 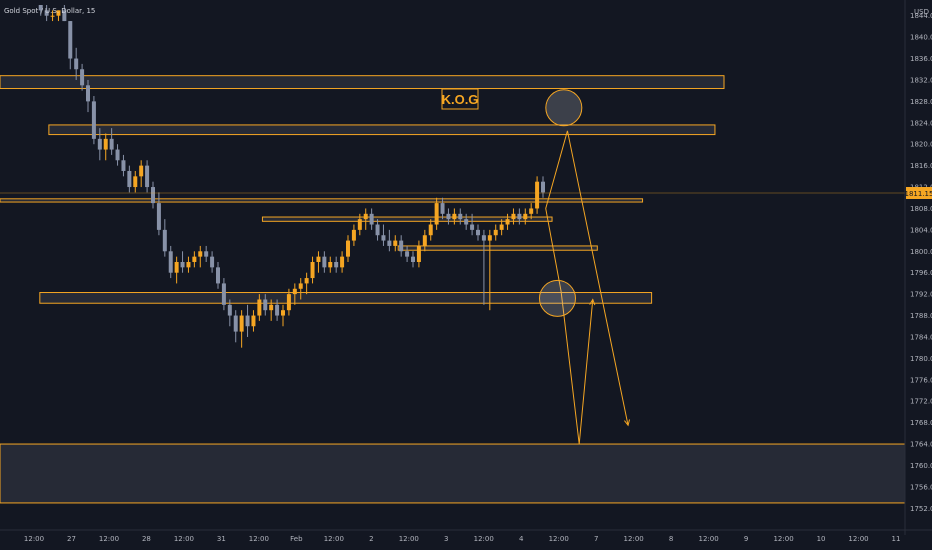 I want to click on time-tick-label: Feb, so click(x=296, y=539).